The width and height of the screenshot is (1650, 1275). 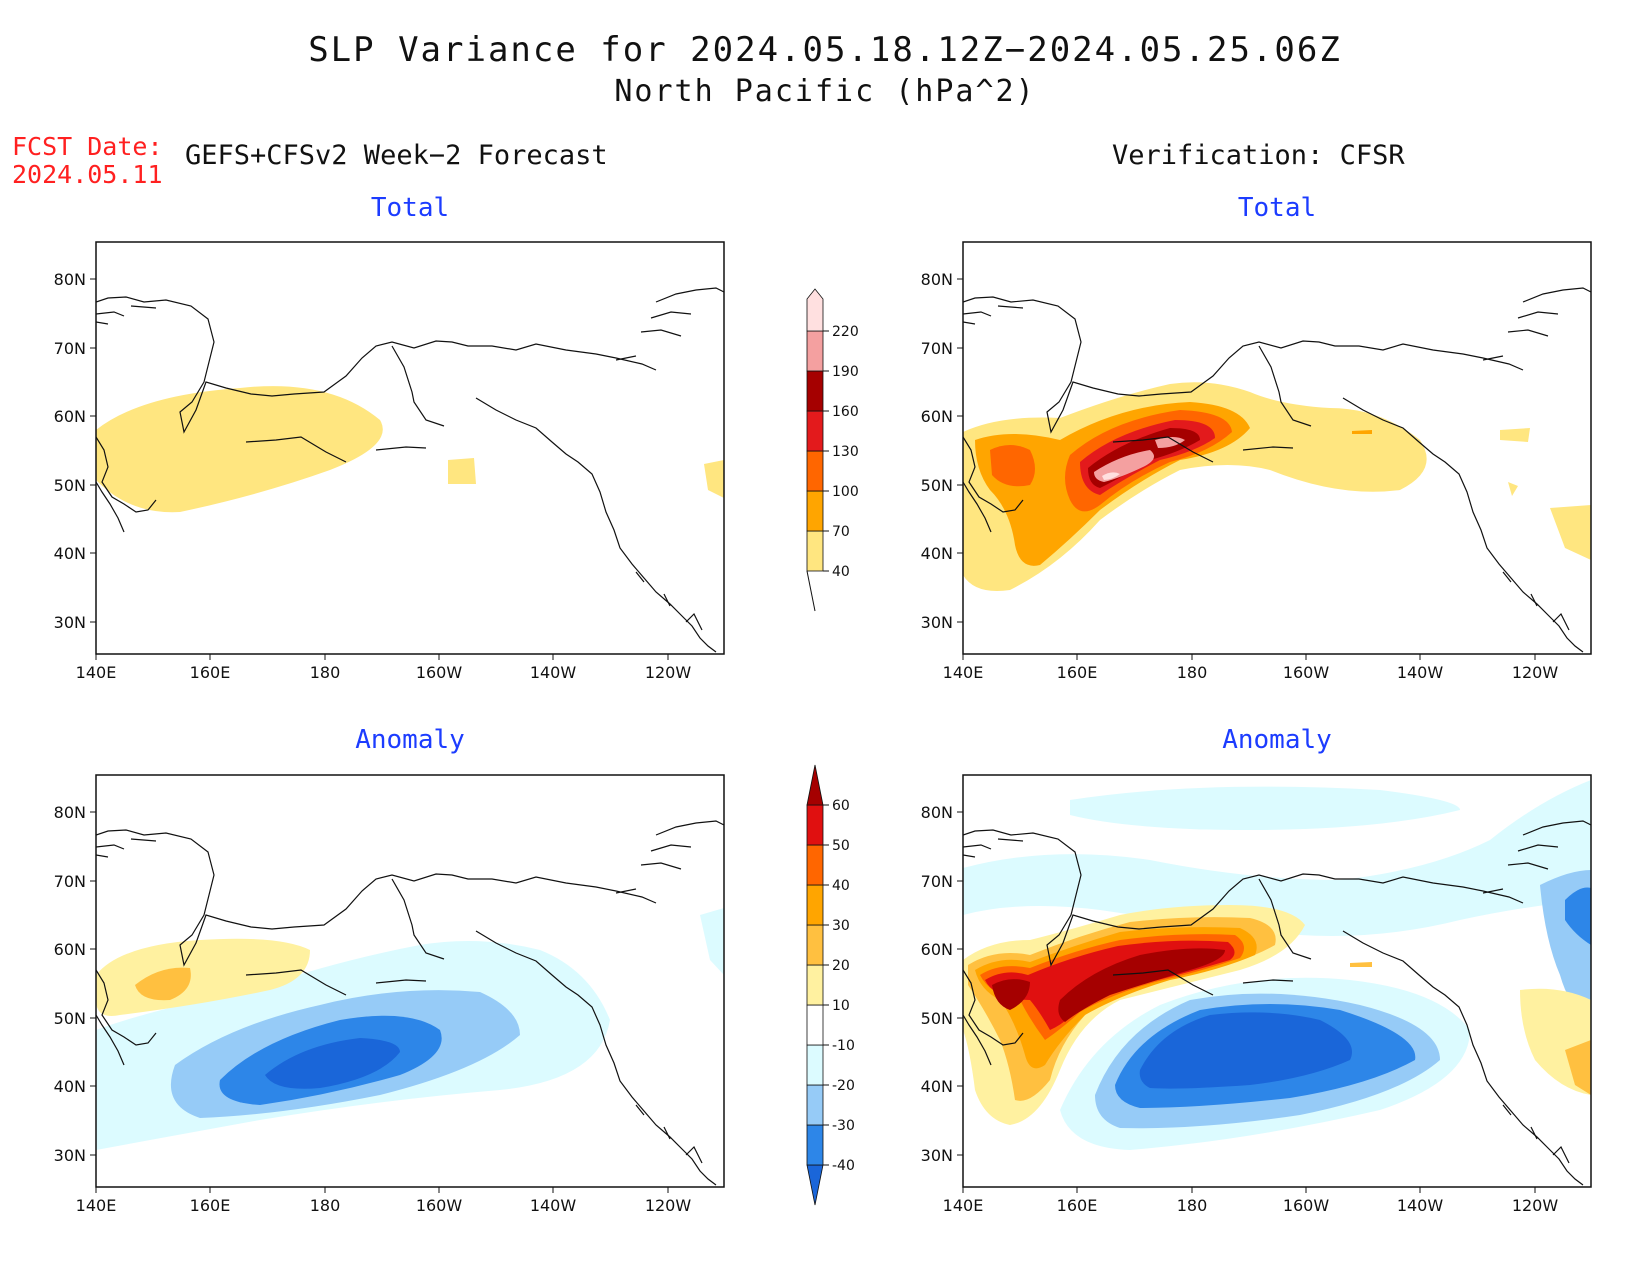 What do you see at coordinates (843, 1126) in the screenshot?
I see `colorbar-anomaly-label: -30` at bounding box center [843, 1126].